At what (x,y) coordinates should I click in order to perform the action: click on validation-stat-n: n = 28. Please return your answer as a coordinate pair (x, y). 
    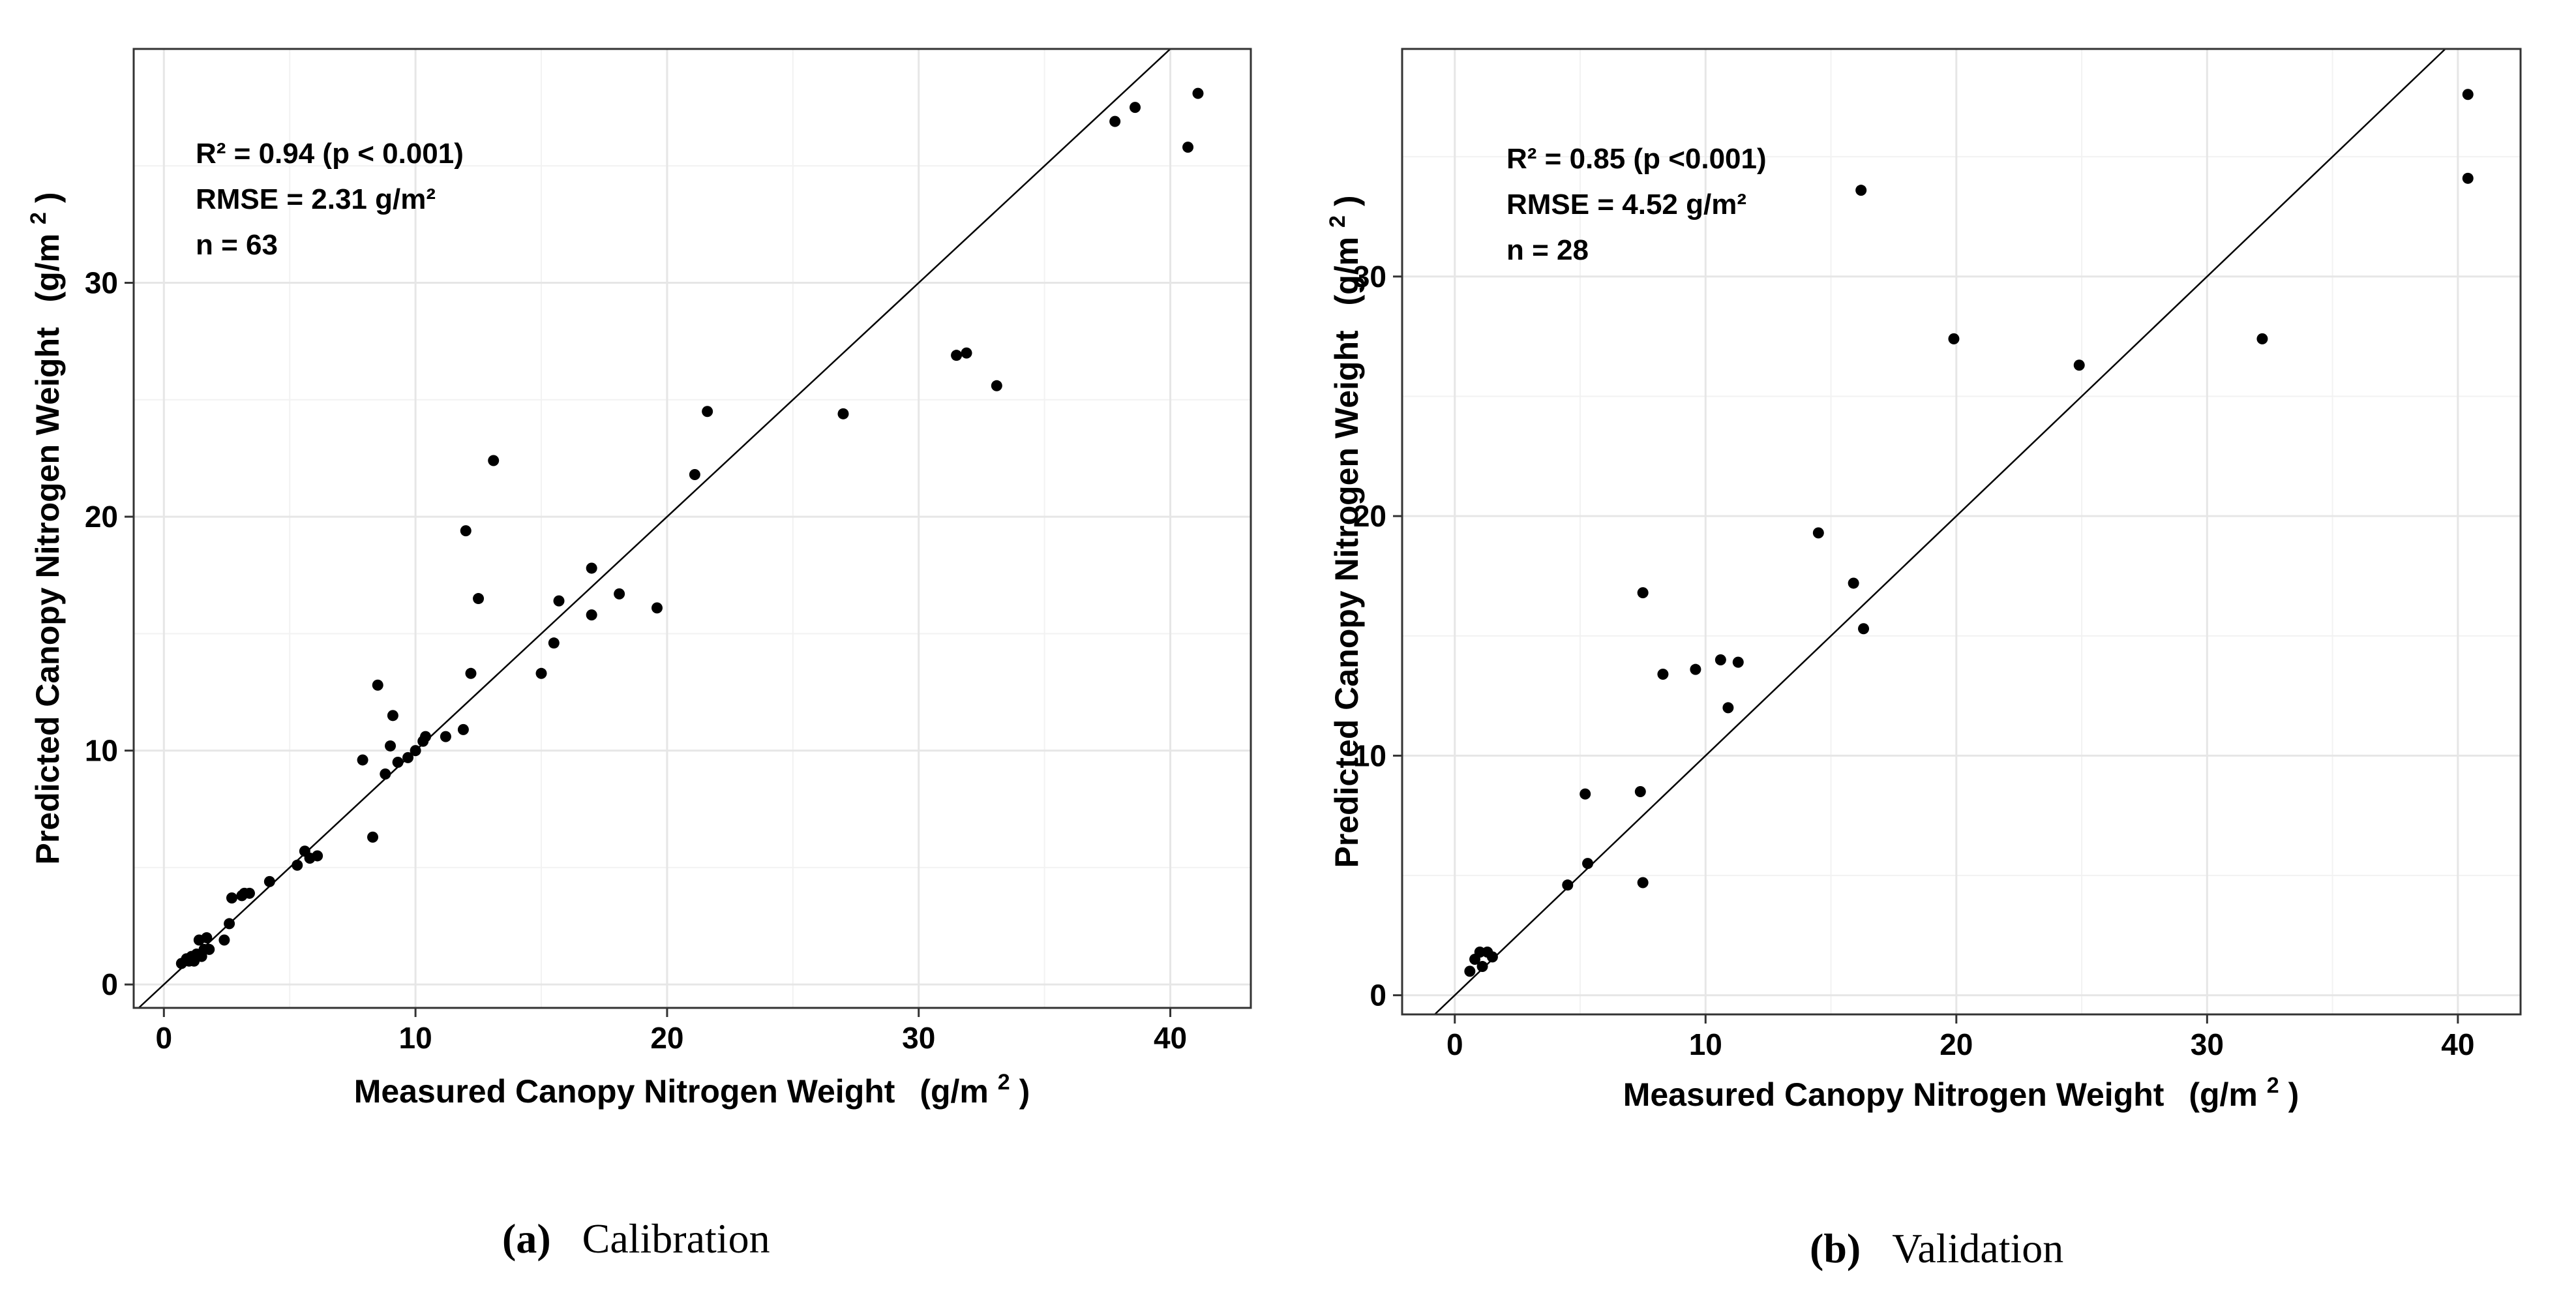
    Looking at the image, I should click on (1547, 250).